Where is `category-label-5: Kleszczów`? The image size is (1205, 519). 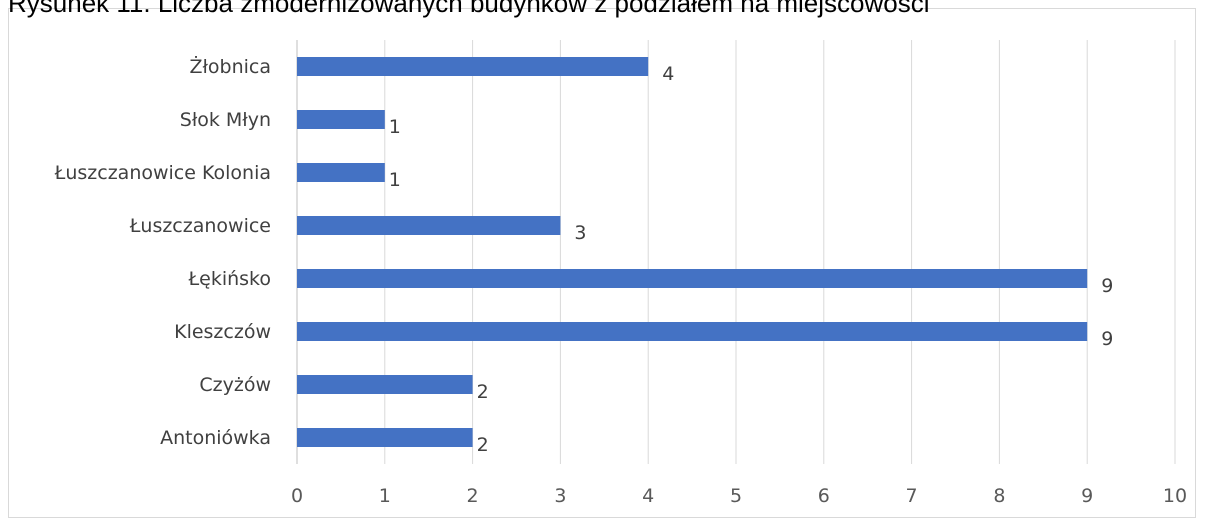 category-label-5: Kleszczów is located at coordinates (222, 332).